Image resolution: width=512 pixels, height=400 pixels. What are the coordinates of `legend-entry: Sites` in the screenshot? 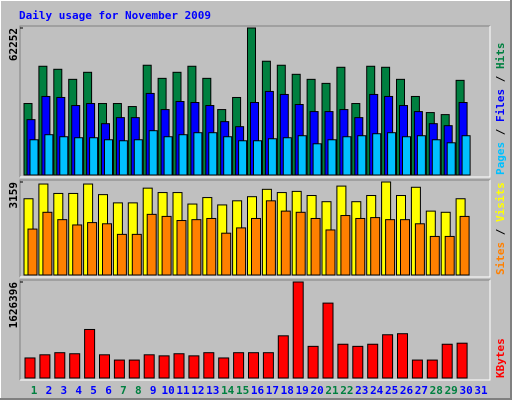 It's located at (500, 258).